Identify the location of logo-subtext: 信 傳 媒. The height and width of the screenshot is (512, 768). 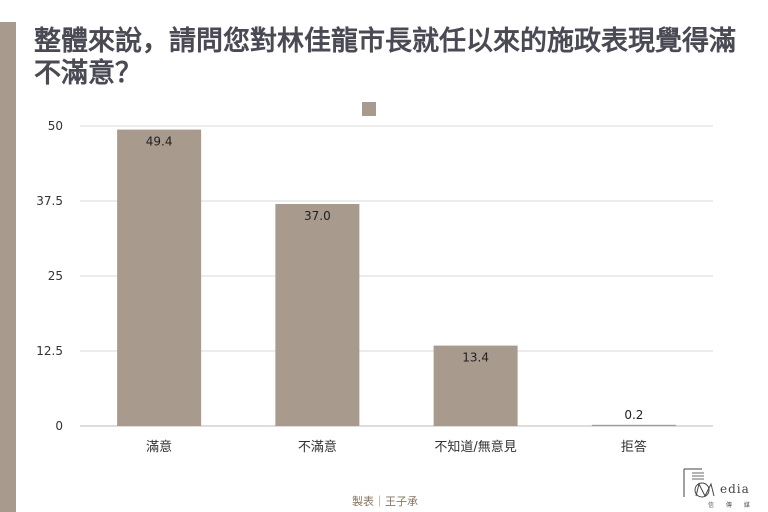
(731, 505).